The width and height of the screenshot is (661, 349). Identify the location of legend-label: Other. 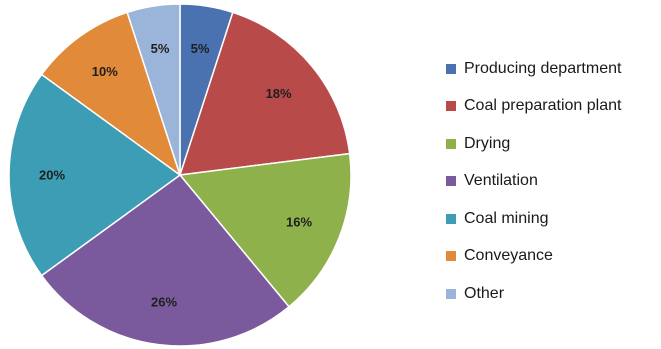
(484, 293).